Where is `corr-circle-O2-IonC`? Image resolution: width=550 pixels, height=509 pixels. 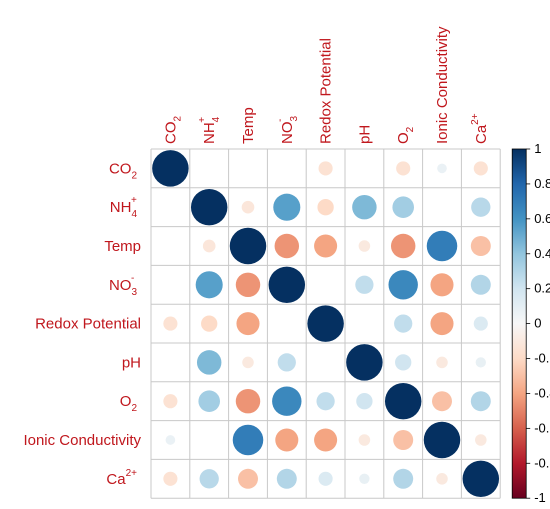 corr-circle-O2-IonC is located at coordinates (442, 401).